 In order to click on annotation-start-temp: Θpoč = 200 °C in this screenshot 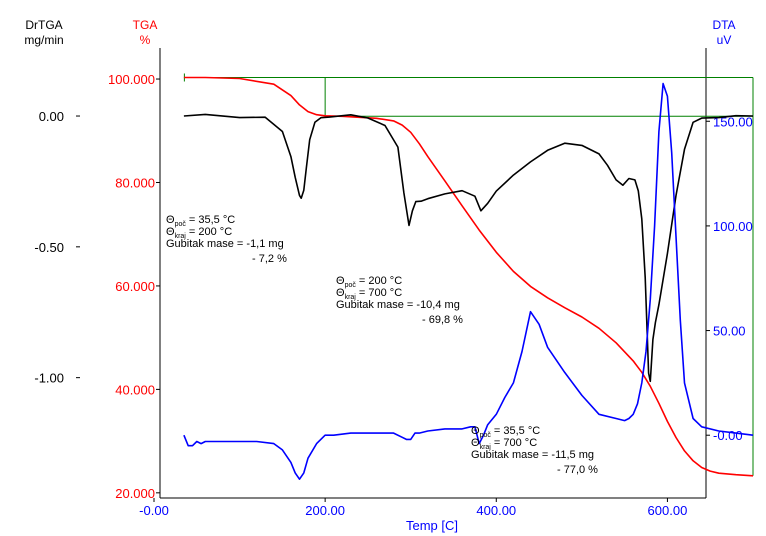, I will do `click(369, 282)`.